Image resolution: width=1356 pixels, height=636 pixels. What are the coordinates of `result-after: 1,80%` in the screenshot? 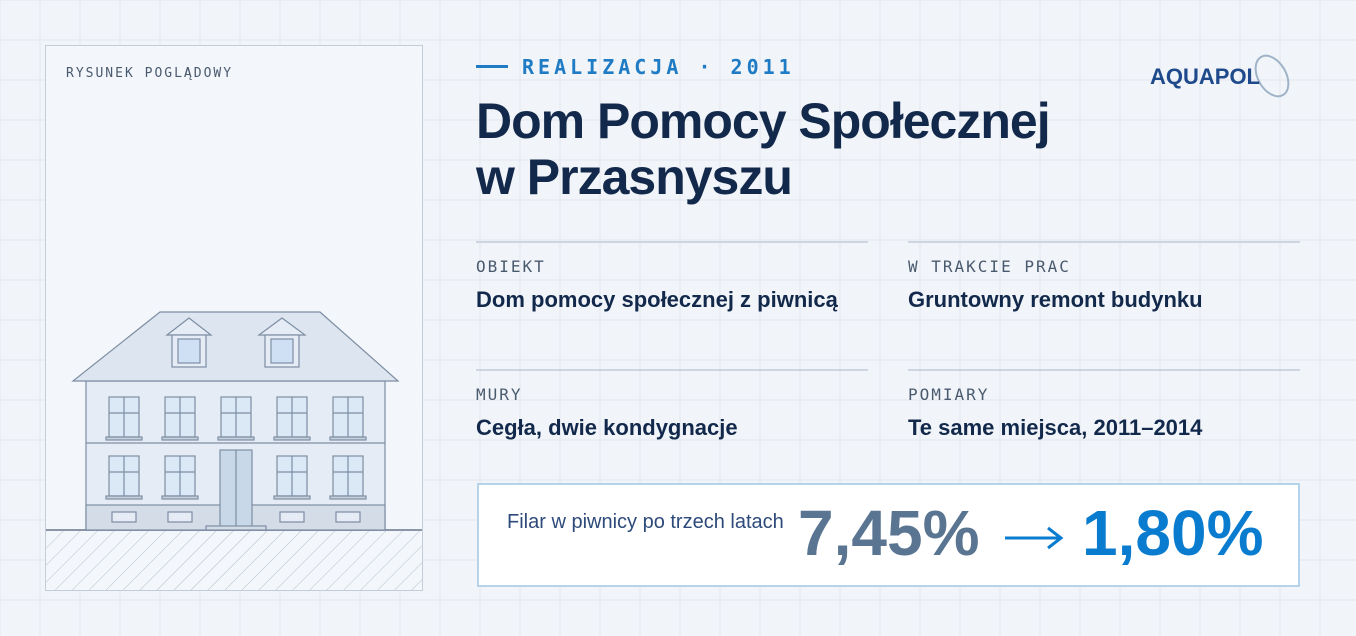 It's located at (1173, 533).